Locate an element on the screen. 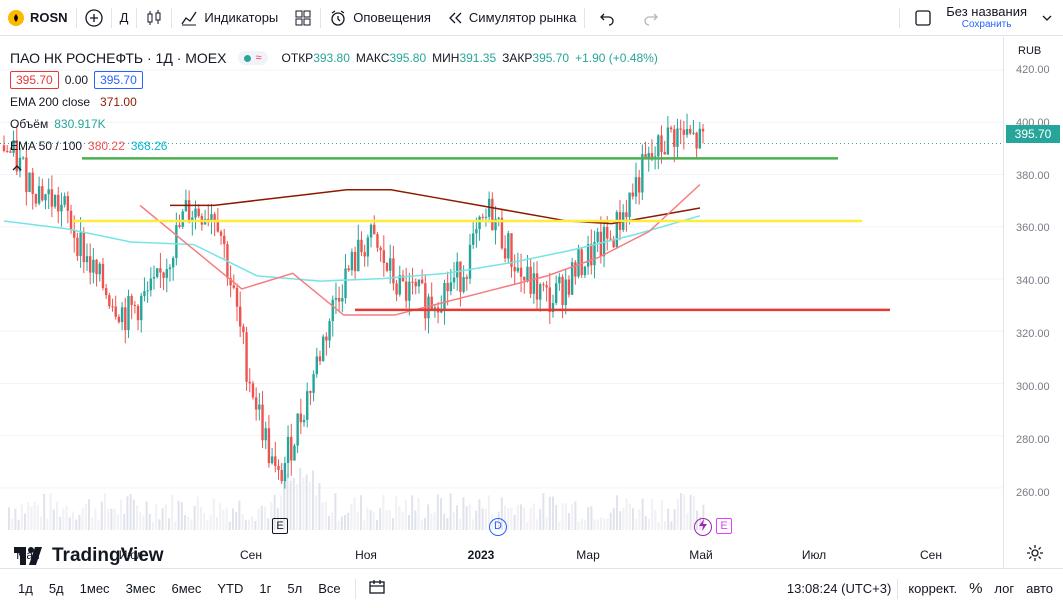  time-axis: Май Июл Сен Ноя 2023 Мар Май Июл Сен is located at coordinates (501, 554).